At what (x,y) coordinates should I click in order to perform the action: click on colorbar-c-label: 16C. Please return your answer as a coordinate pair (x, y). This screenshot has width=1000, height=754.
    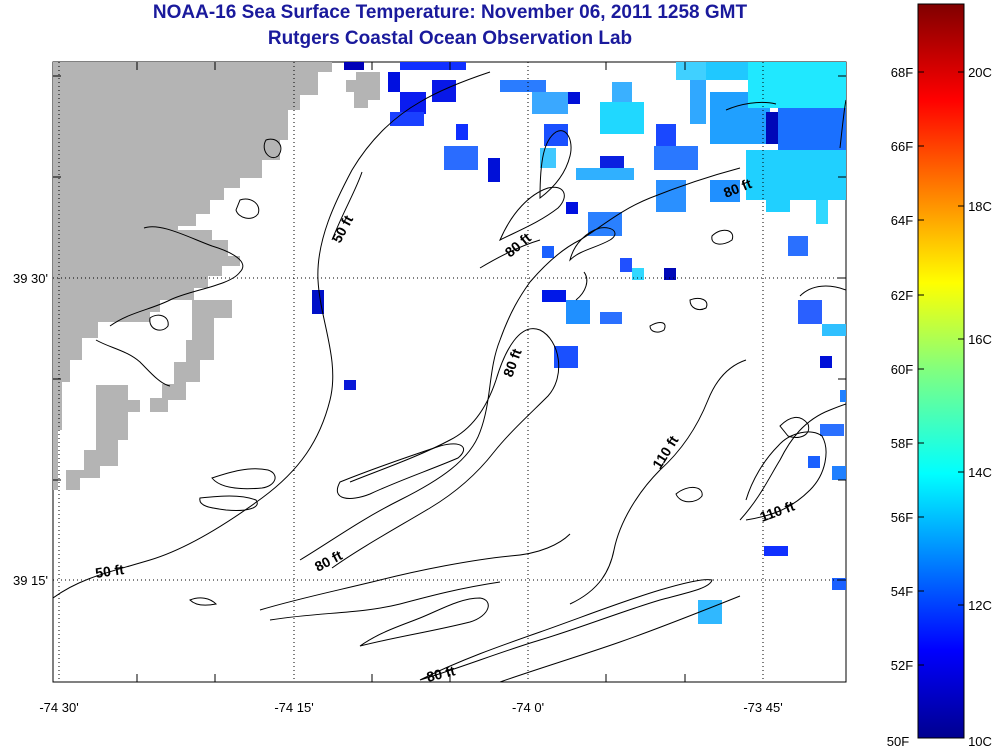
    Looking at the image, I should click on (980, 339).